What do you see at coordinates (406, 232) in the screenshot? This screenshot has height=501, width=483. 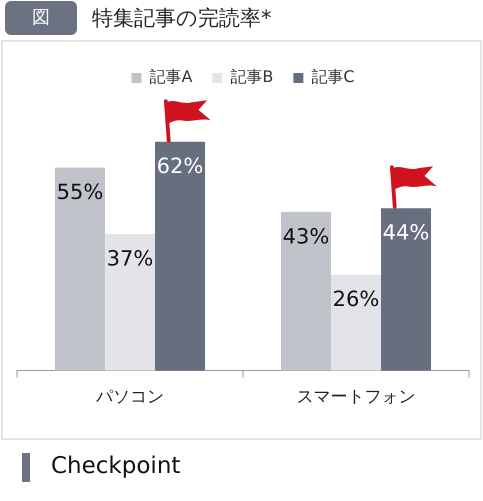 I see `data-label: 44%` at bounding box center [406, 232].